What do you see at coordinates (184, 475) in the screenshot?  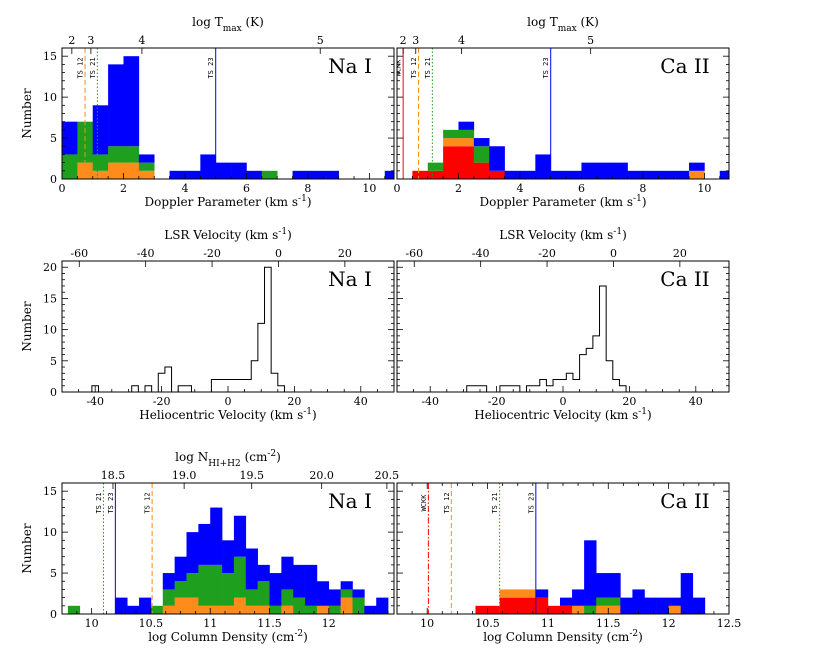 I see `top-tick-label: 19.0` at bounding box center [184, 475].